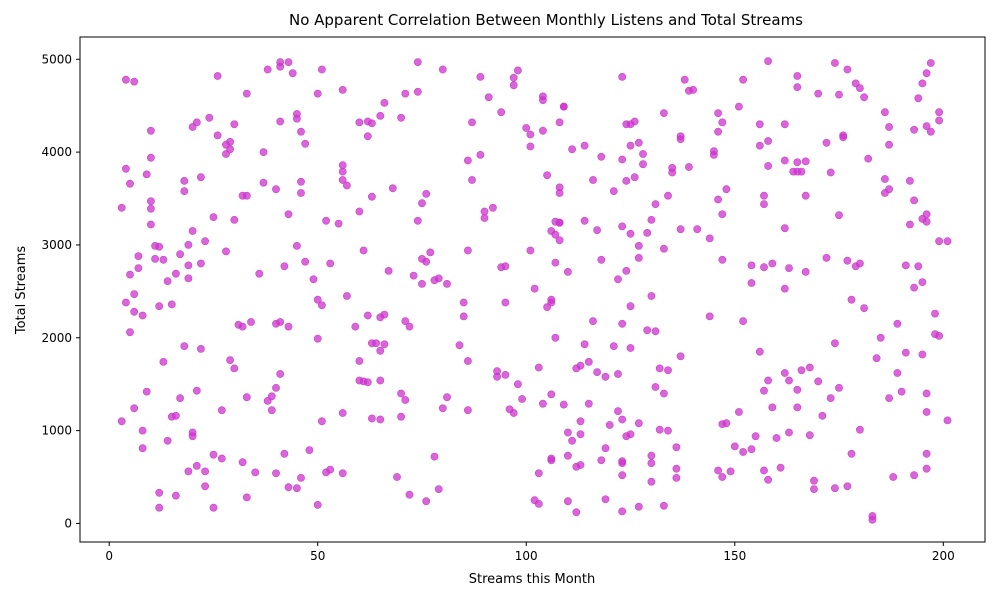  Describe the element at coordinates (56, 152) in the screenshot. I see `y-tick-label: 4000` at that location.